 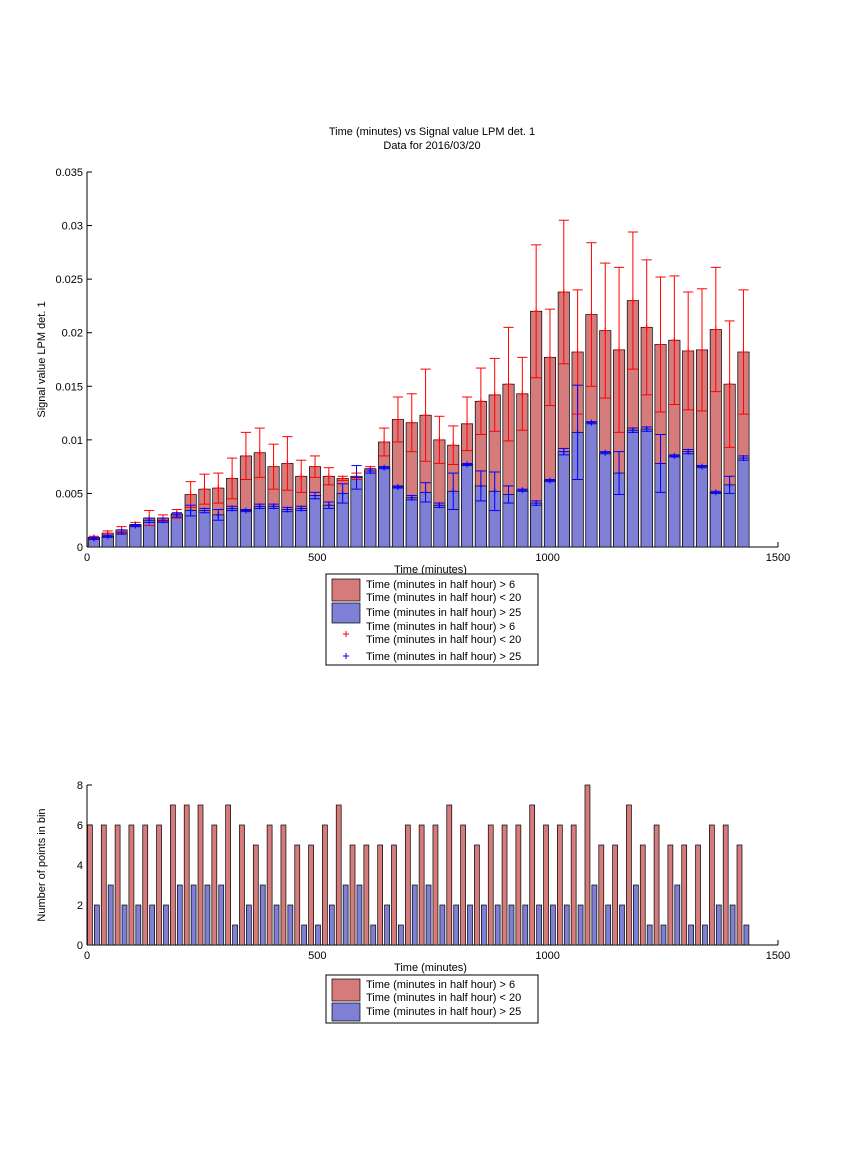 I want to click on x-tick-label: 1000, so click(x=547, y=956).